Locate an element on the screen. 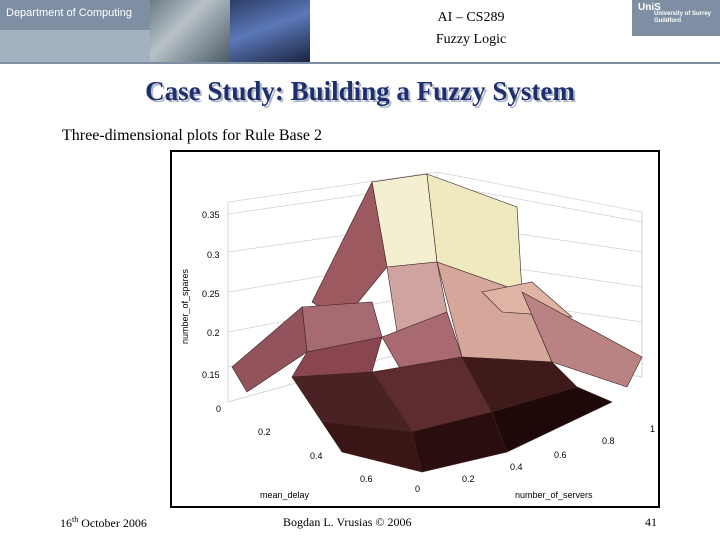 This screenshot has height=540, width=720. slide-subtitle: Three-dimensional plots for Rule Base 2 is located at coordinates (192, 135).